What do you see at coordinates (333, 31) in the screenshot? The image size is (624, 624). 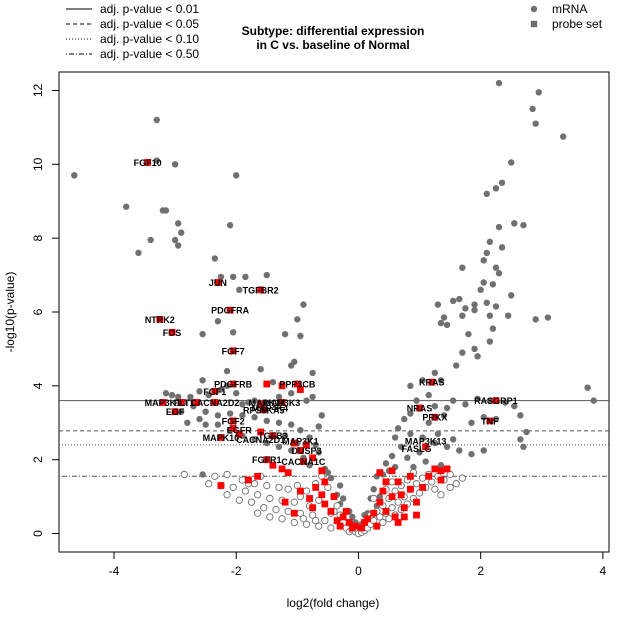 I see `chart-title-line-1: Subtype: differential expression` at bounding box center [333, 31].